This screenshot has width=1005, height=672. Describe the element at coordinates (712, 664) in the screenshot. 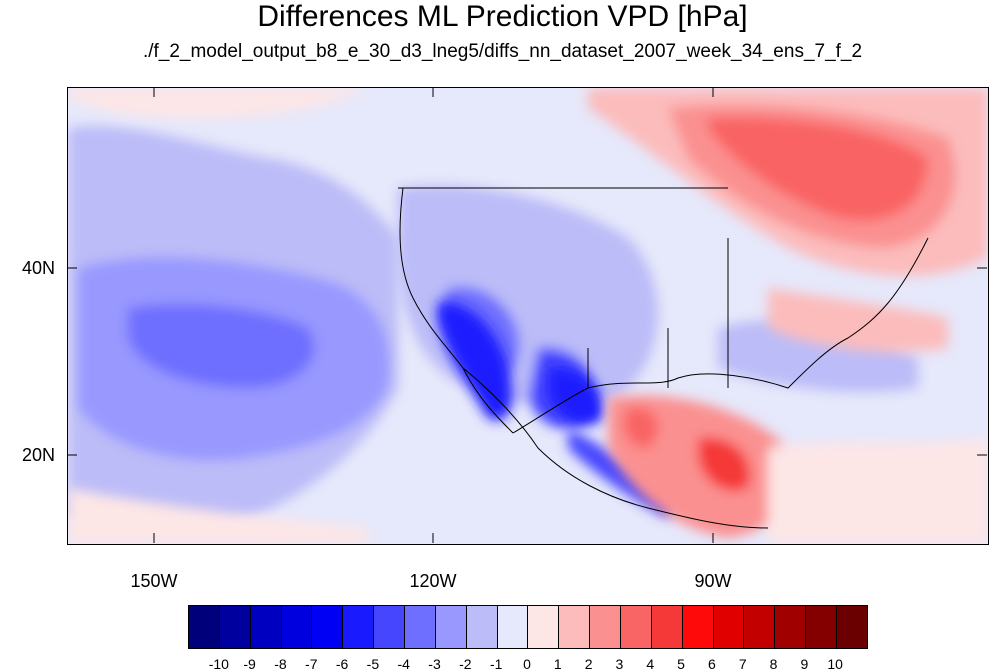

I see `colorbar-label: 6` at that location.